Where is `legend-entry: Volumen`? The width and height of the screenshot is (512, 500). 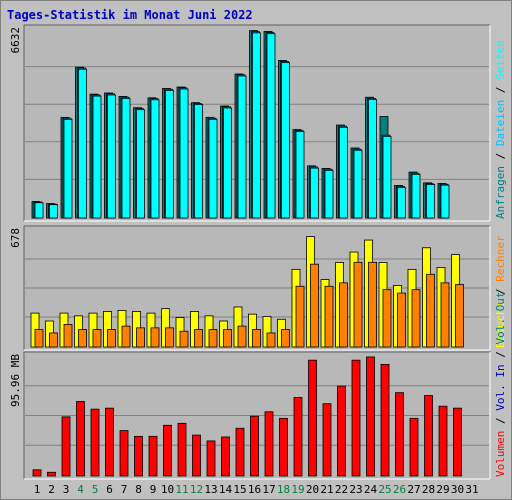
legend-entry: Volumen is located at coordinates (500, 454).